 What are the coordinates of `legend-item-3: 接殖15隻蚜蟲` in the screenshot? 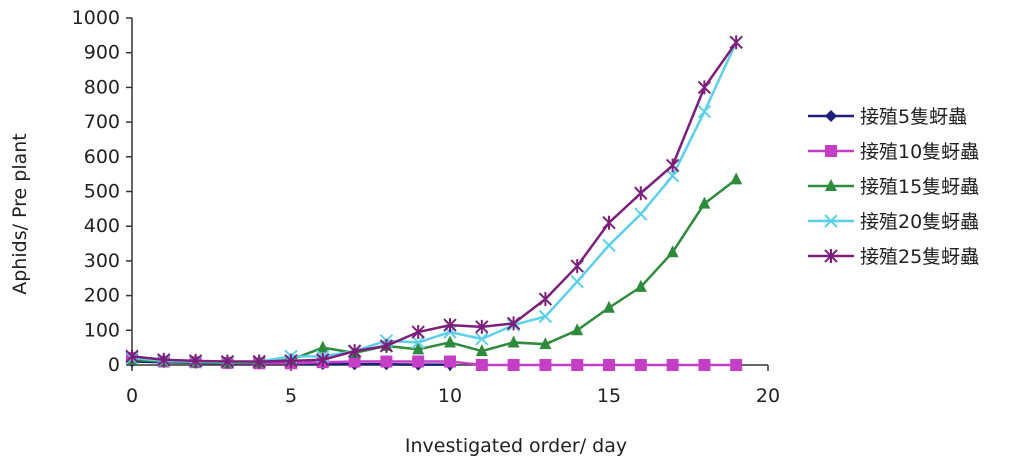 It's located at (893, 187).